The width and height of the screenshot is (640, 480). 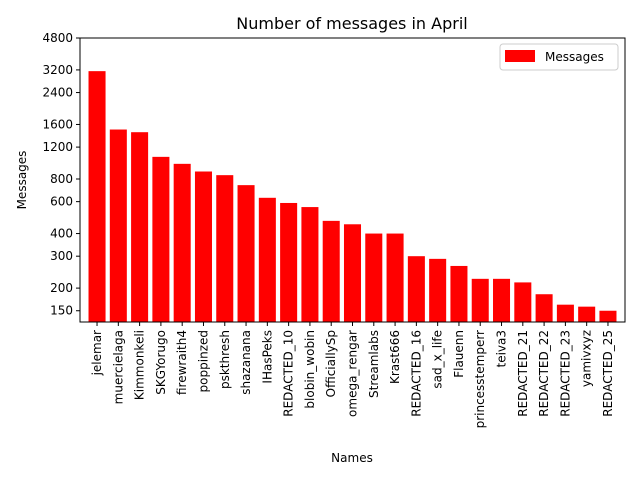 I want to click on x-tick-label: sad_x_life, so click(x=438, y=359).